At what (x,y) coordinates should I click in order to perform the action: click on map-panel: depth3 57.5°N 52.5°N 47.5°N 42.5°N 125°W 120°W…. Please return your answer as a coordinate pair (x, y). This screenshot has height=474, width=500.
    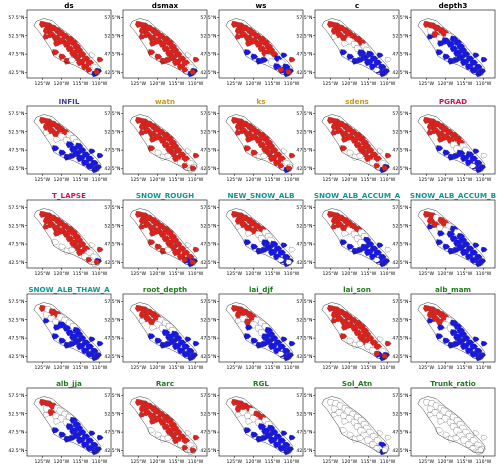
    Looking at the image, I should click on (444, 44).